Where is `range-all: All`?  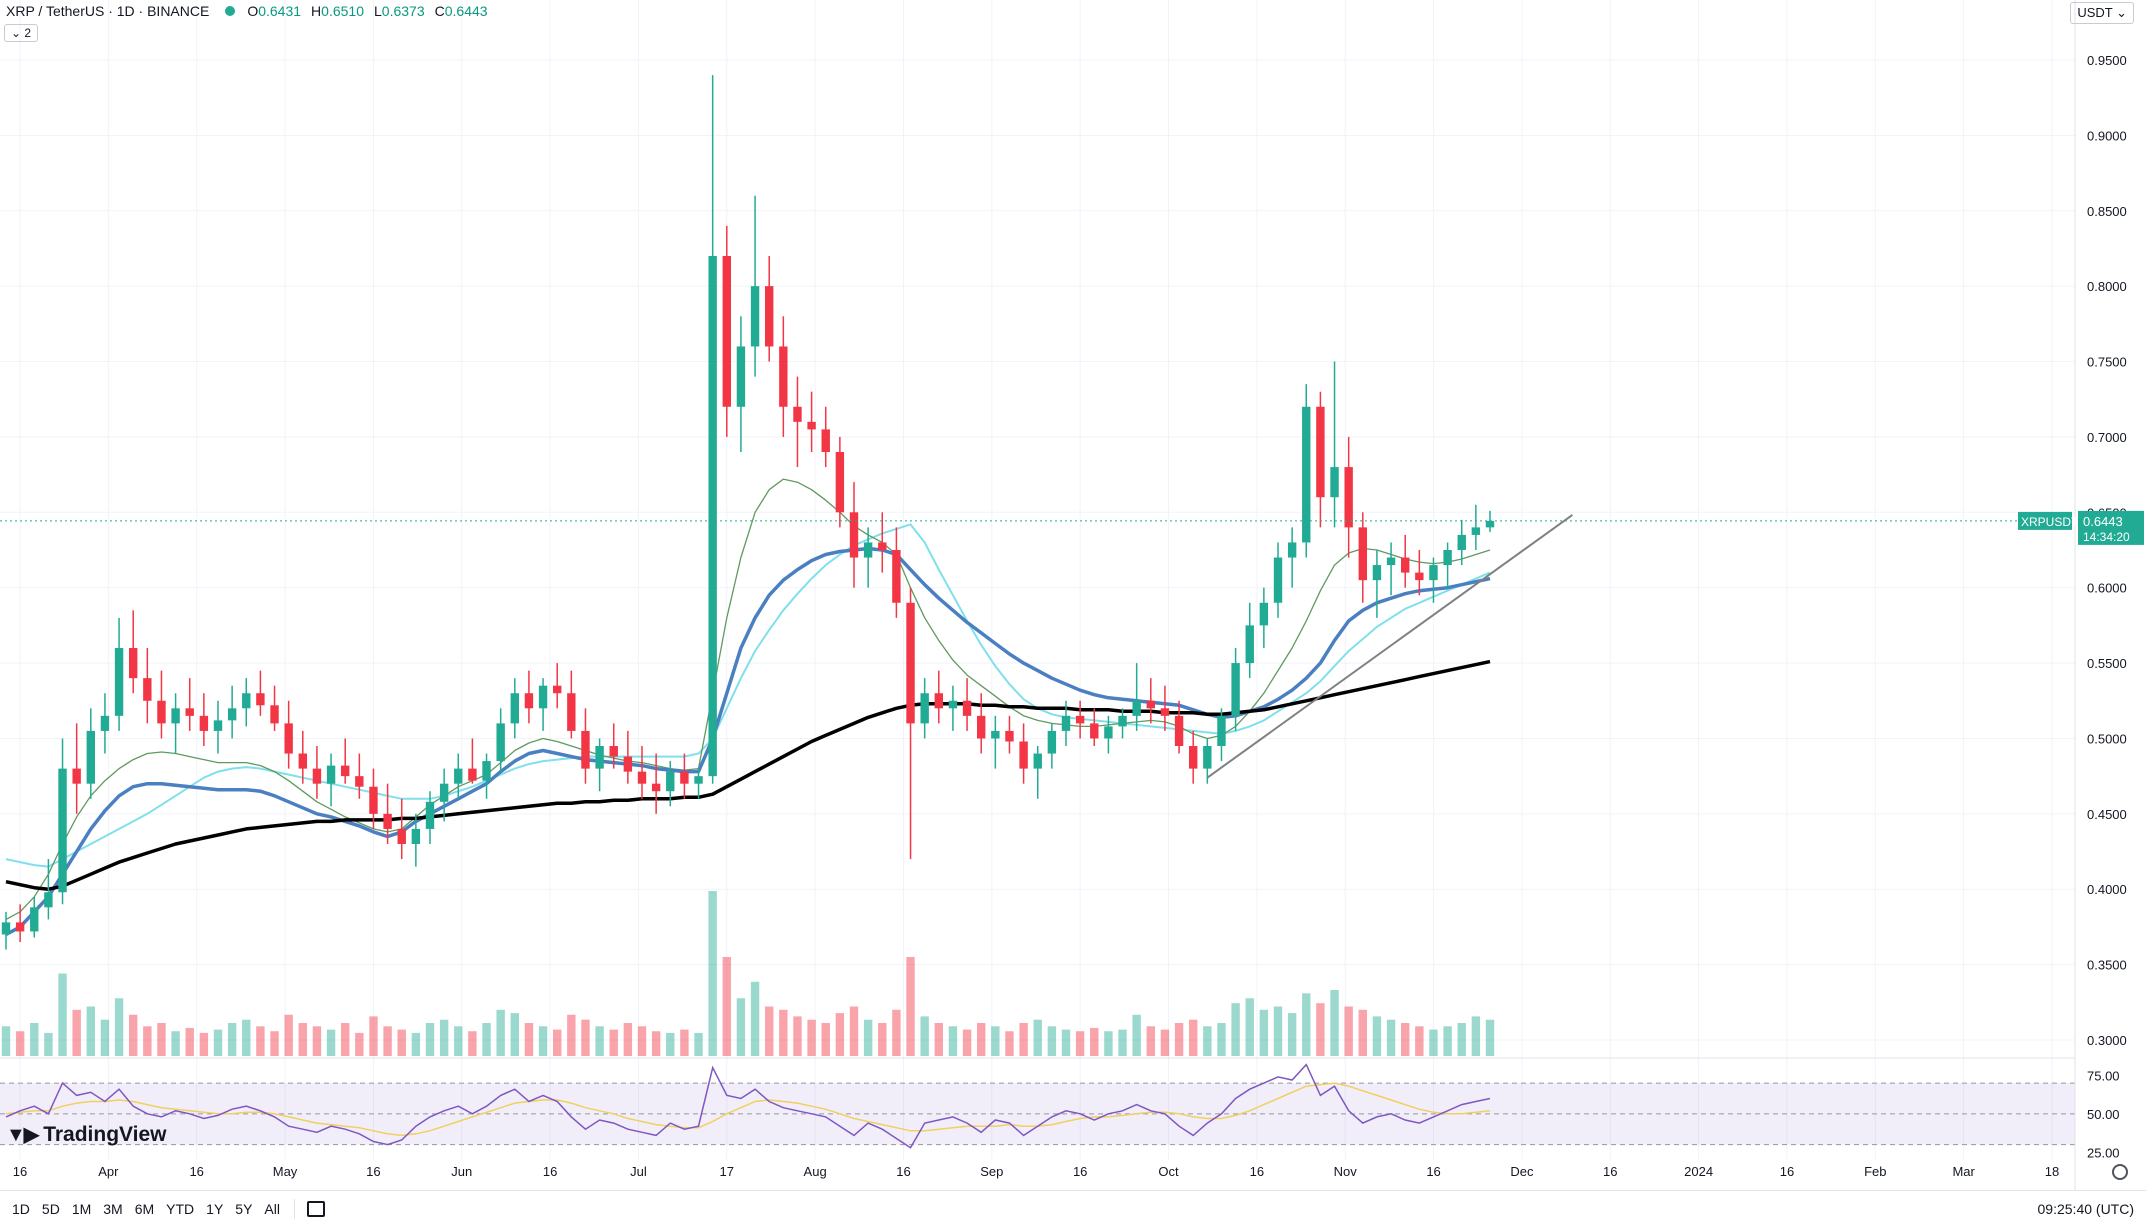
range-all: All is located at coordinates (272, 1208).